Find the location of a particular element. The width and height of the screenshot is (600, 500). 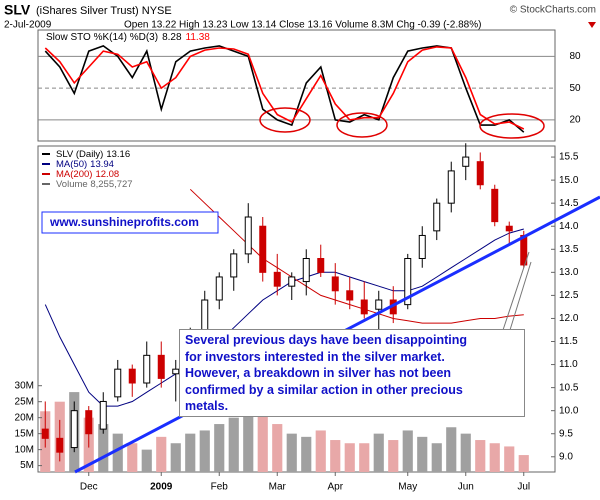

y-tick-label: 11.5 is located at coordinates (568, 341).